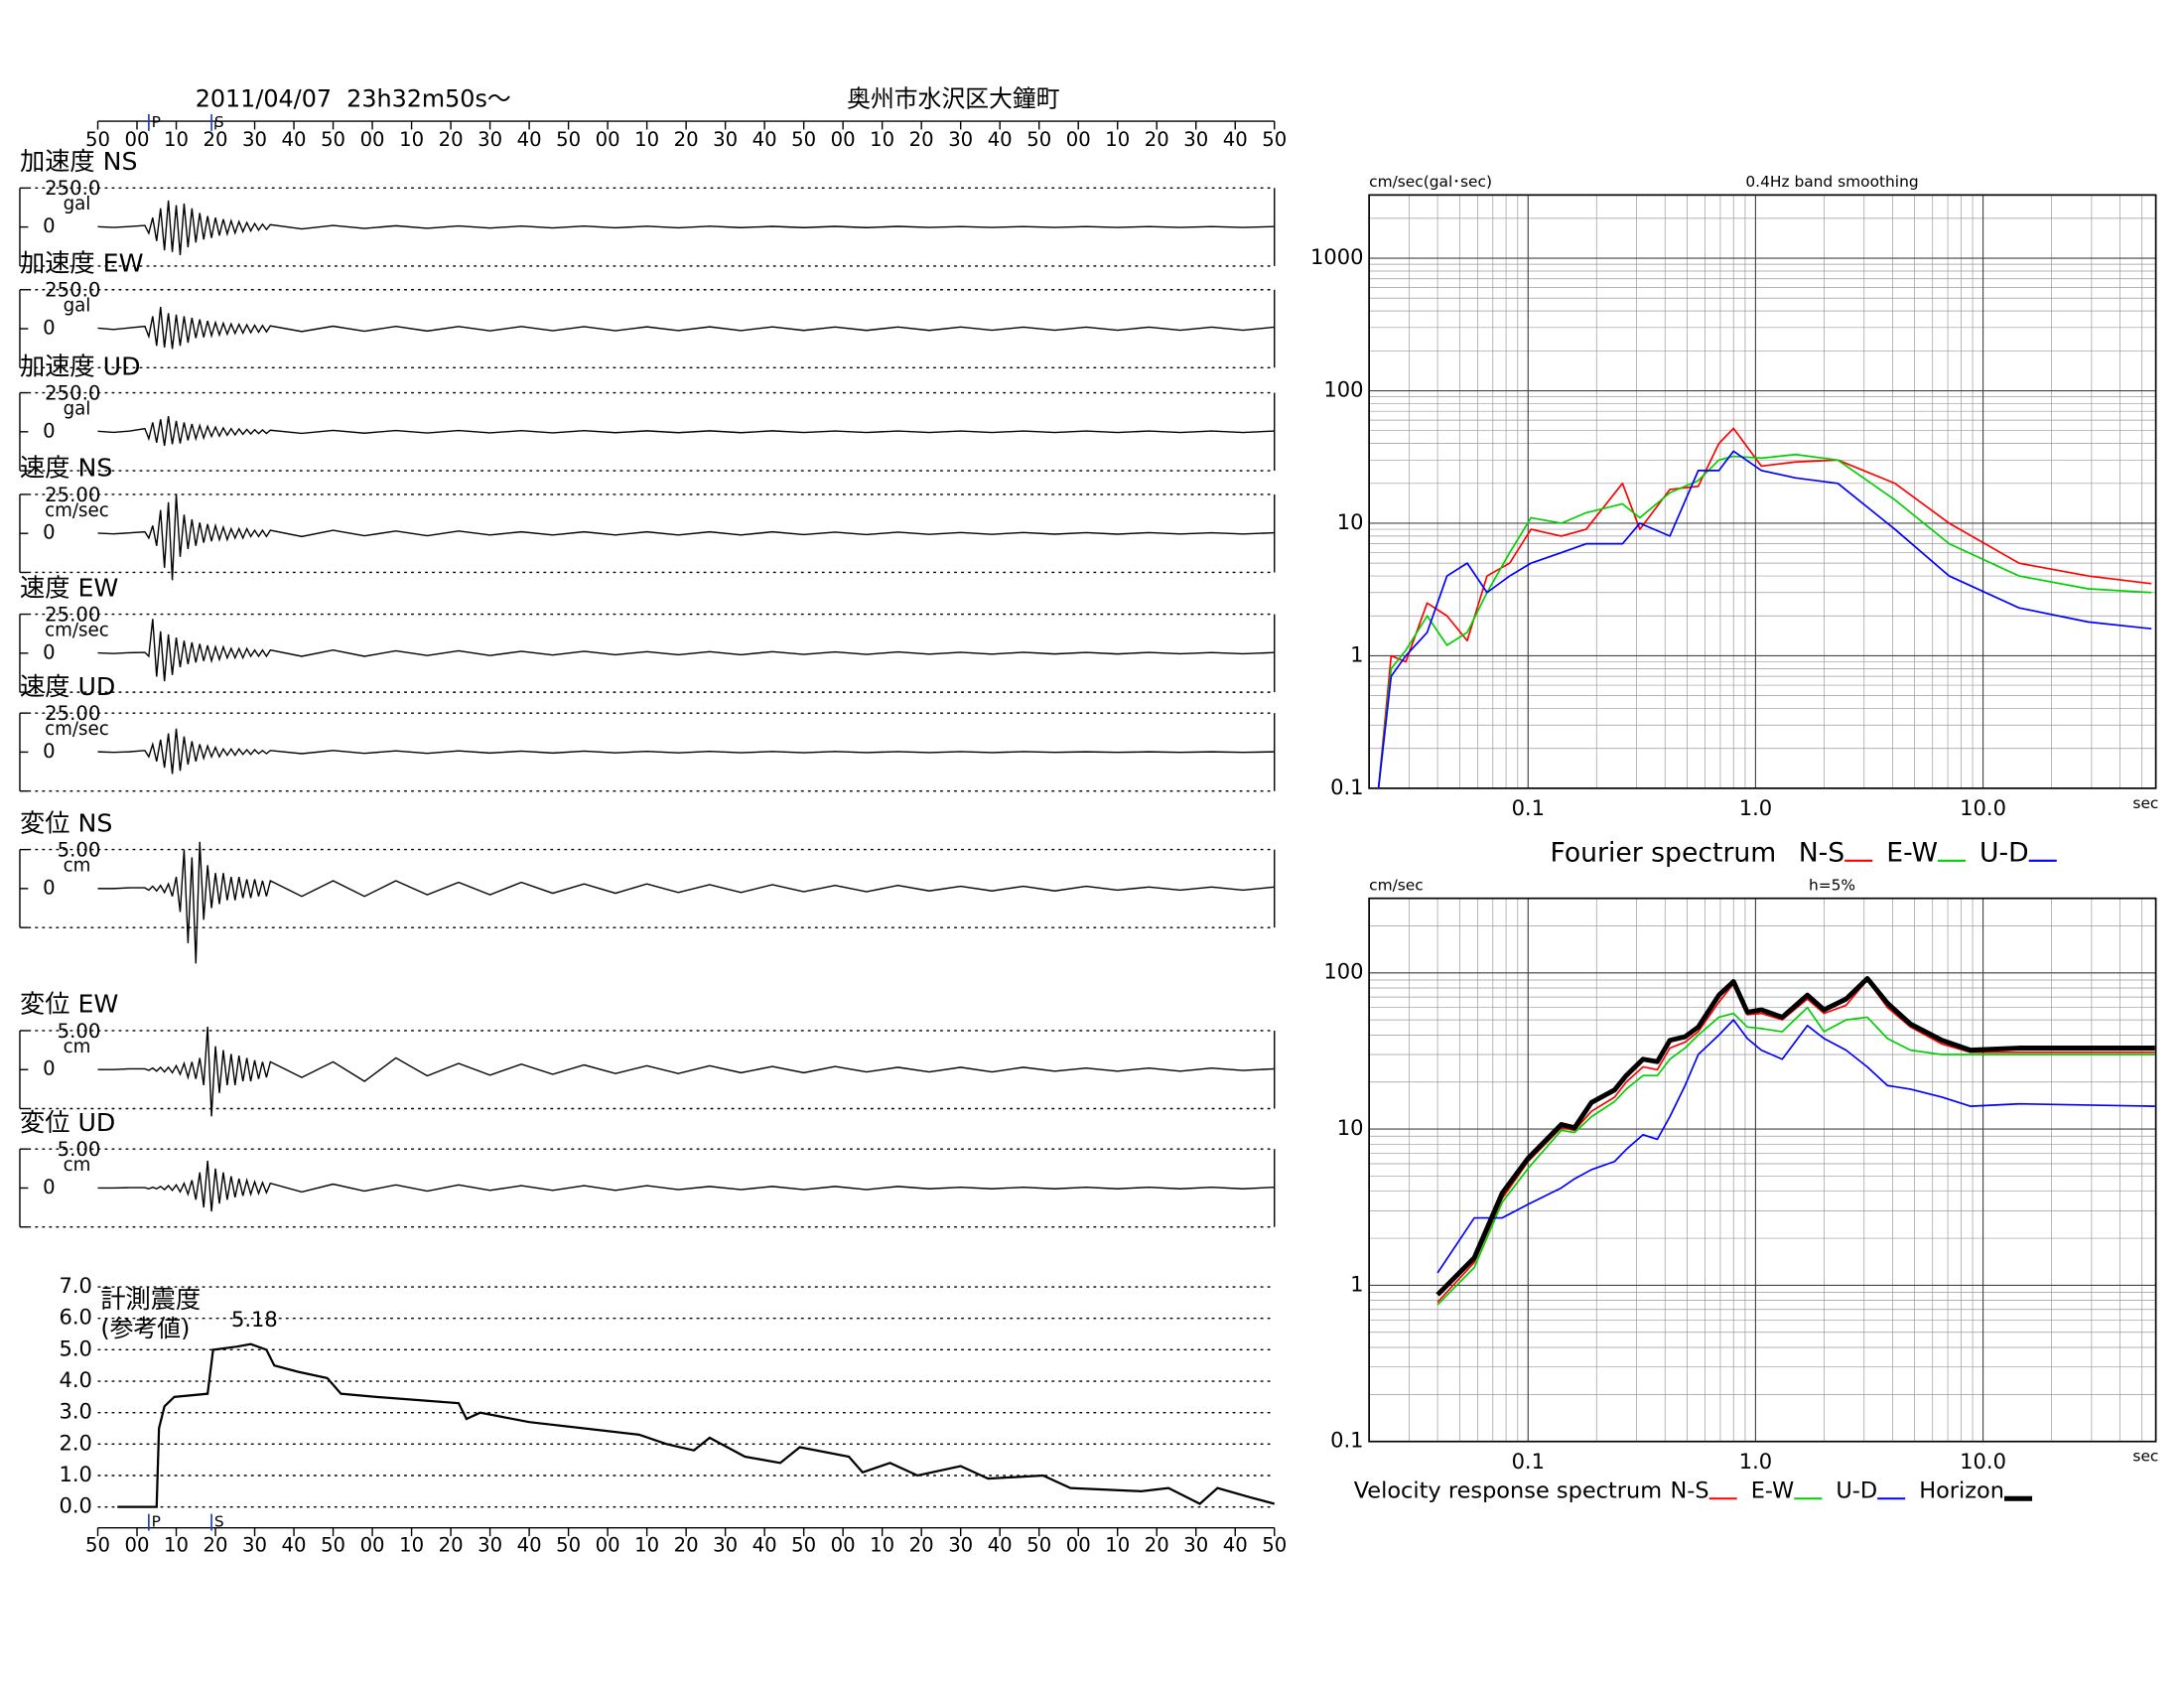 Image resolution: width=2184 pixels, height=1688 pixels. I want to click on intensity-line, so click(696, 1425).